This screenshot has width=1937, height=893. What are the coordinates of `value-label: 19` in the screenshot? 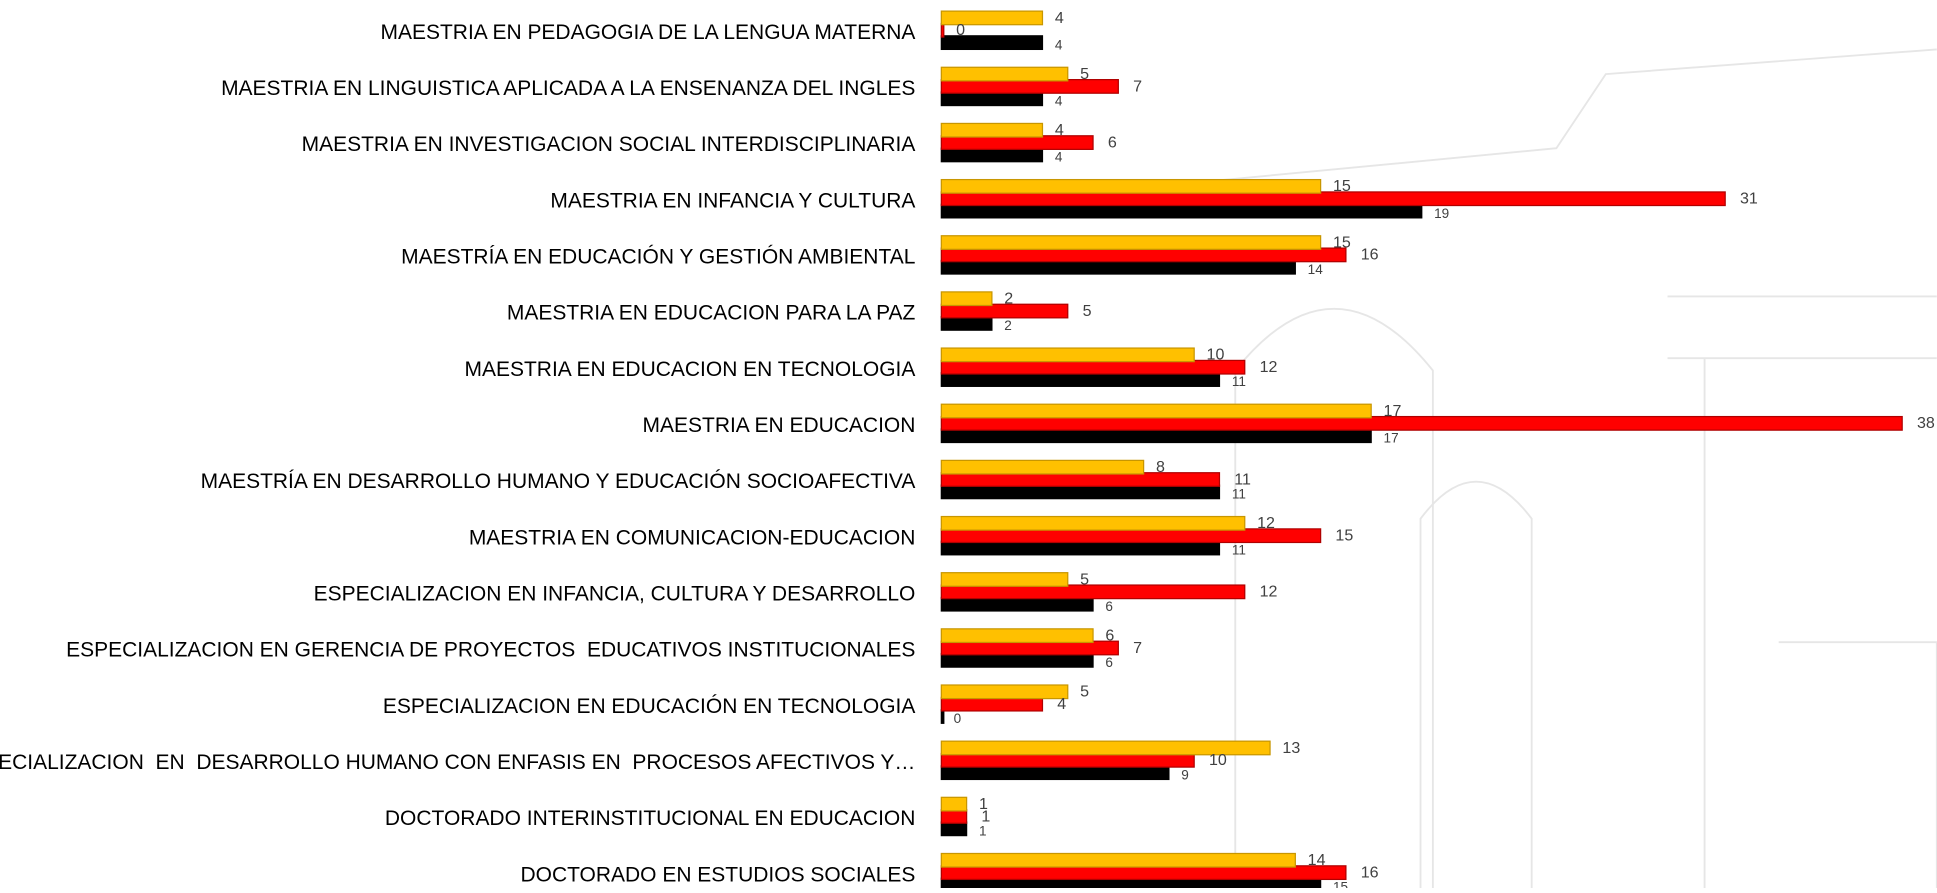 It's located at (1441, 213).